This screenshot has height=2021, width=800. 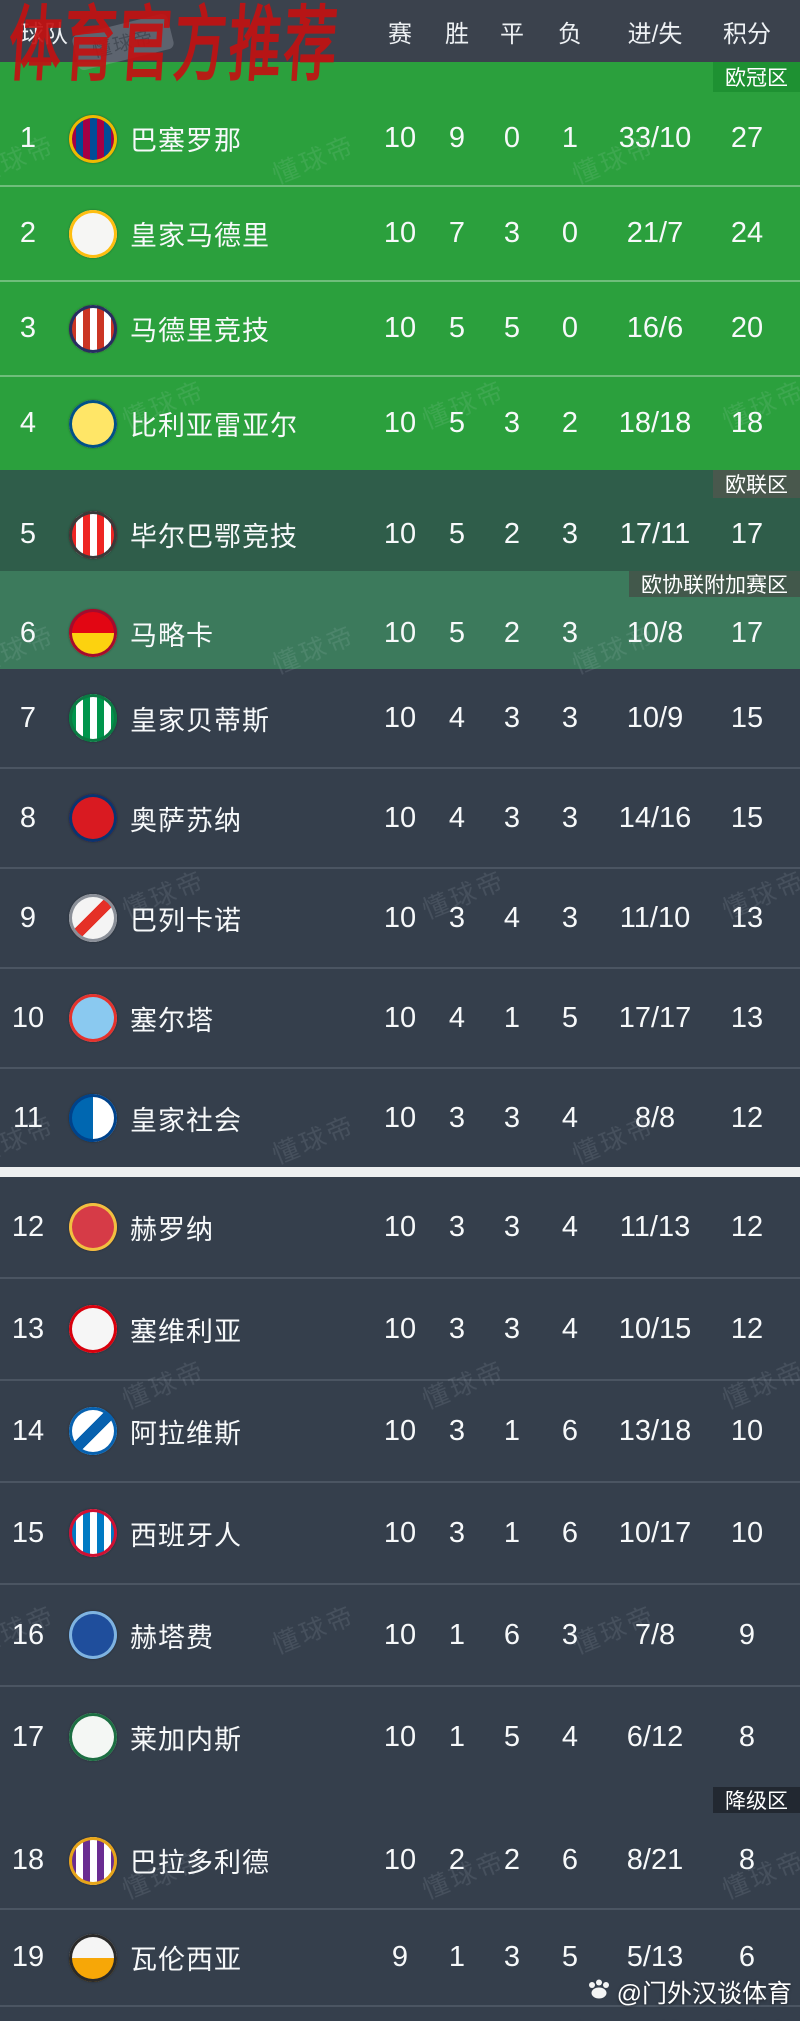 I want to click on table-row: 19 瓦伦西亚 9 1 3 5 5/13 6, so click(x=400, y=1956).